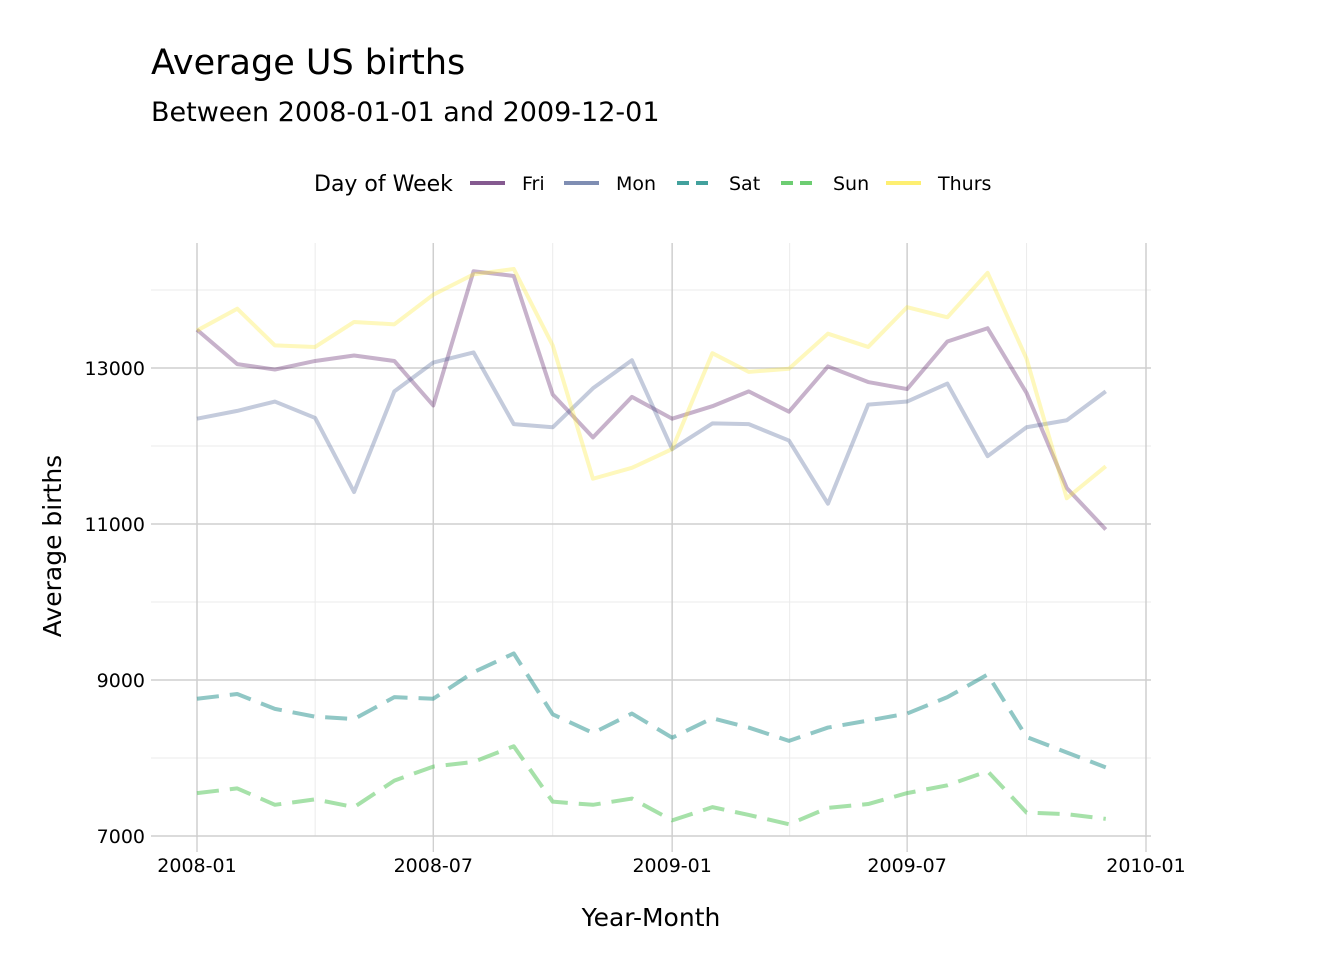 Image resolution: width=1344 pixels, height=960 pixels. Describe the element at coordinates (651, 710) in the screenshot. I see `series-line-sat` at that location.